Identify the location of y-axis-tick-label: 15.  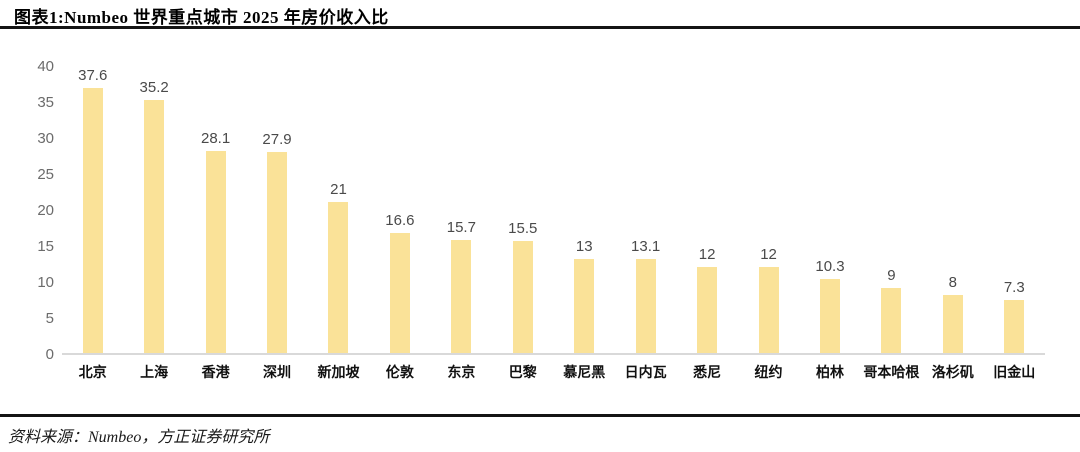
(45, 246).